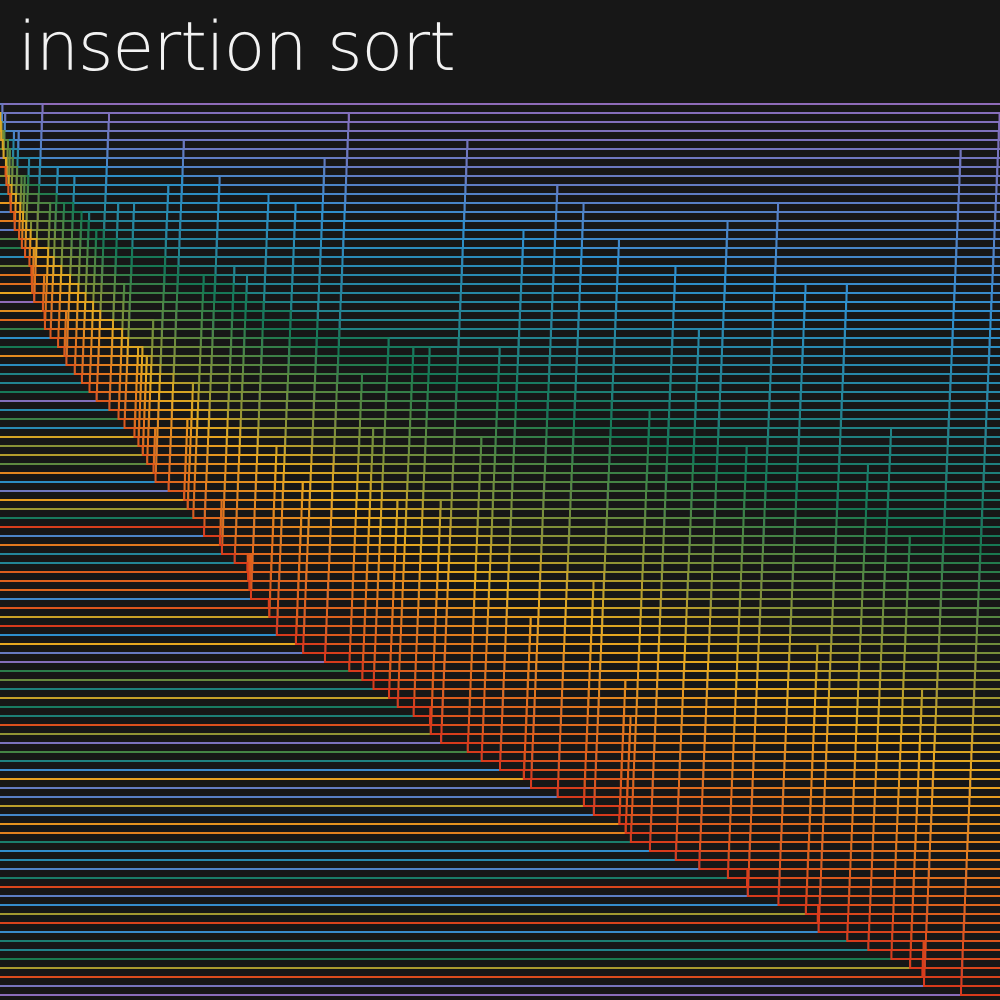 The height and width of the screenshot is (1000, 1000). I want to click on title: insertion sort, so click(236, 47).